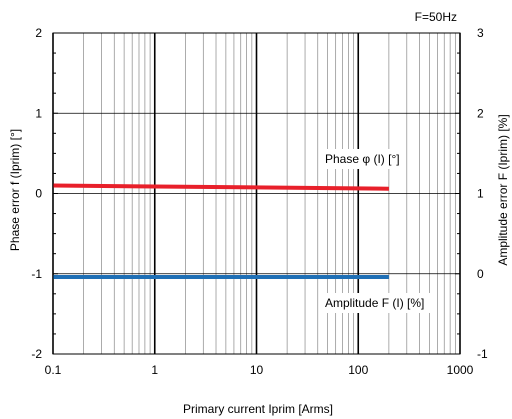  I want to click on x-tick-label: 1000, so click(460, 370).